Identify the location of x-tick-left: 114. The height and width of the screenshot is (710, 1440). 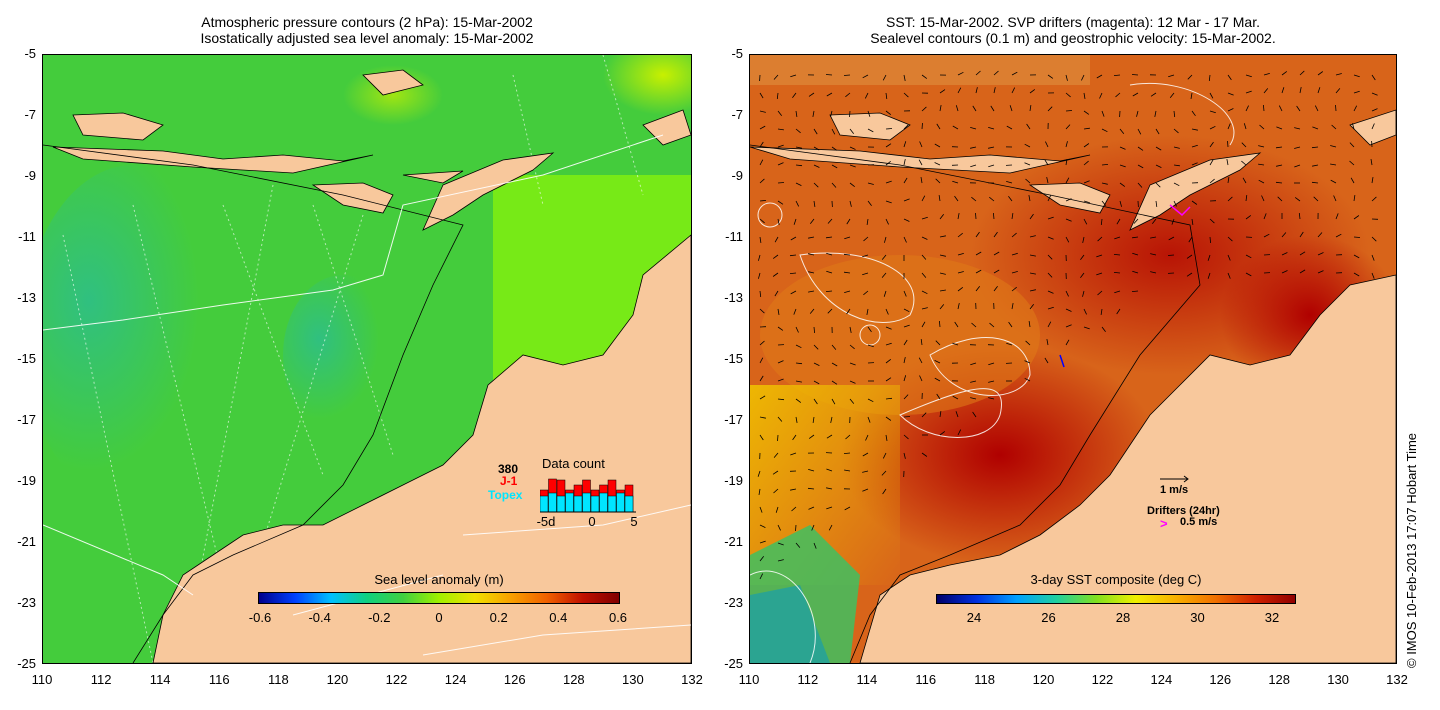
(160, 679).